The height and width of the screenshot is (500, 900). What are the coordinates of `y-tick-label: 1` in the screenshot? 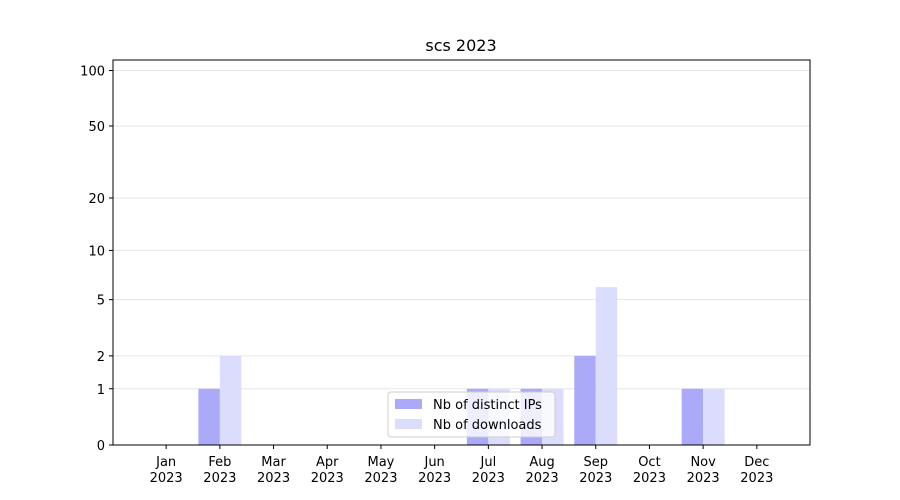 It's located at (101, 390).